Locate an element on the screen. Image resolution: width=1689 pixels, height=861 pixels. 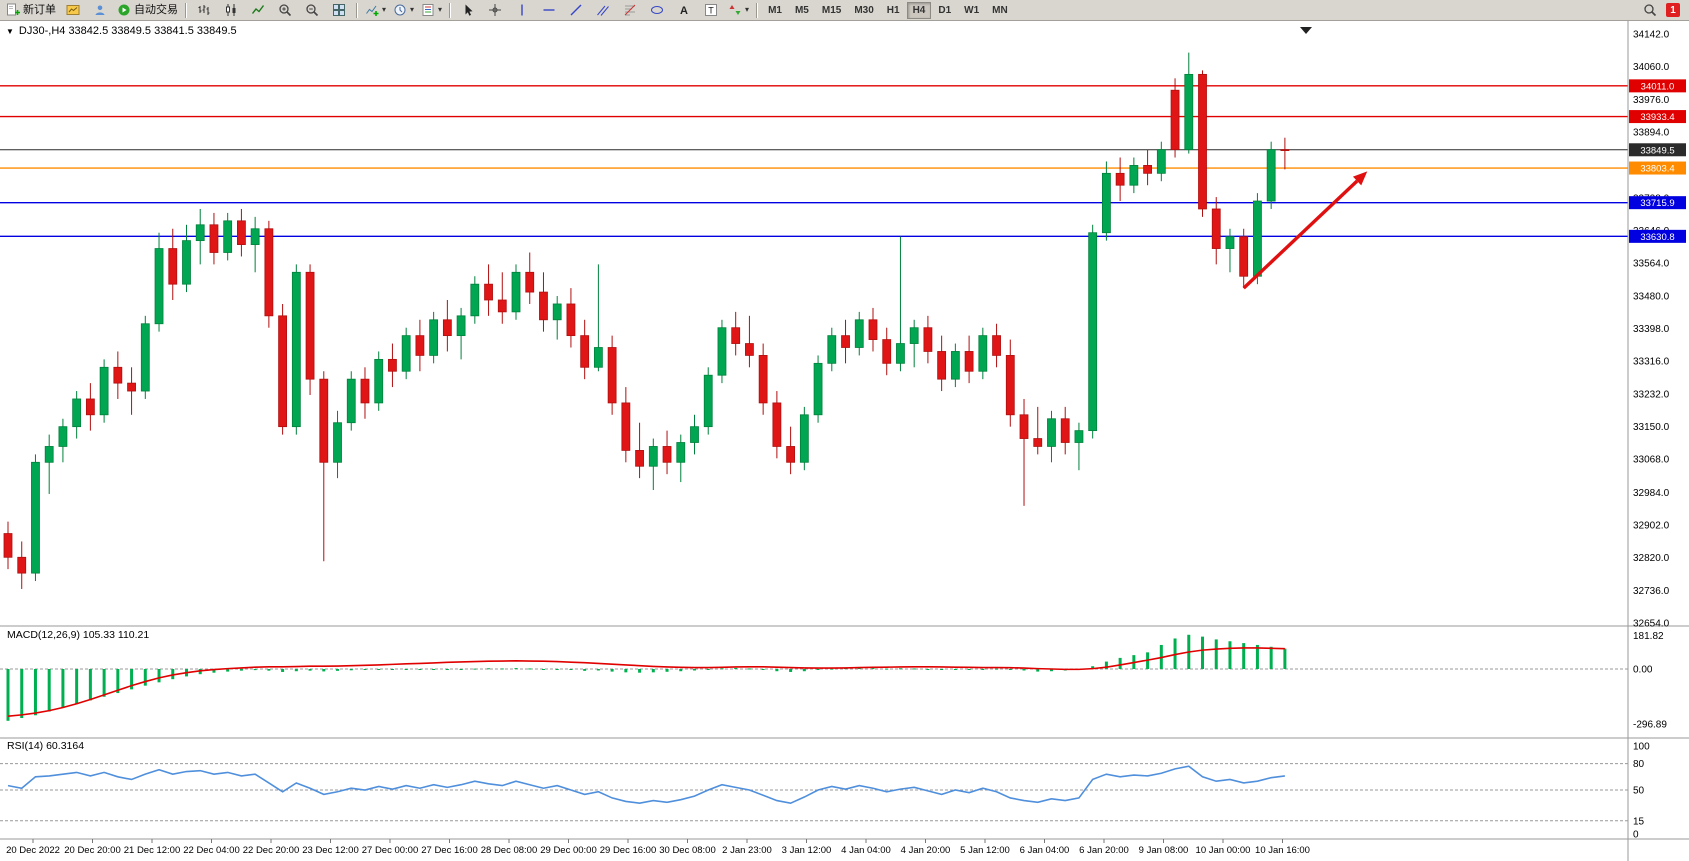
timeframe-button-mn: MN is located at coordinates (1000, 10).